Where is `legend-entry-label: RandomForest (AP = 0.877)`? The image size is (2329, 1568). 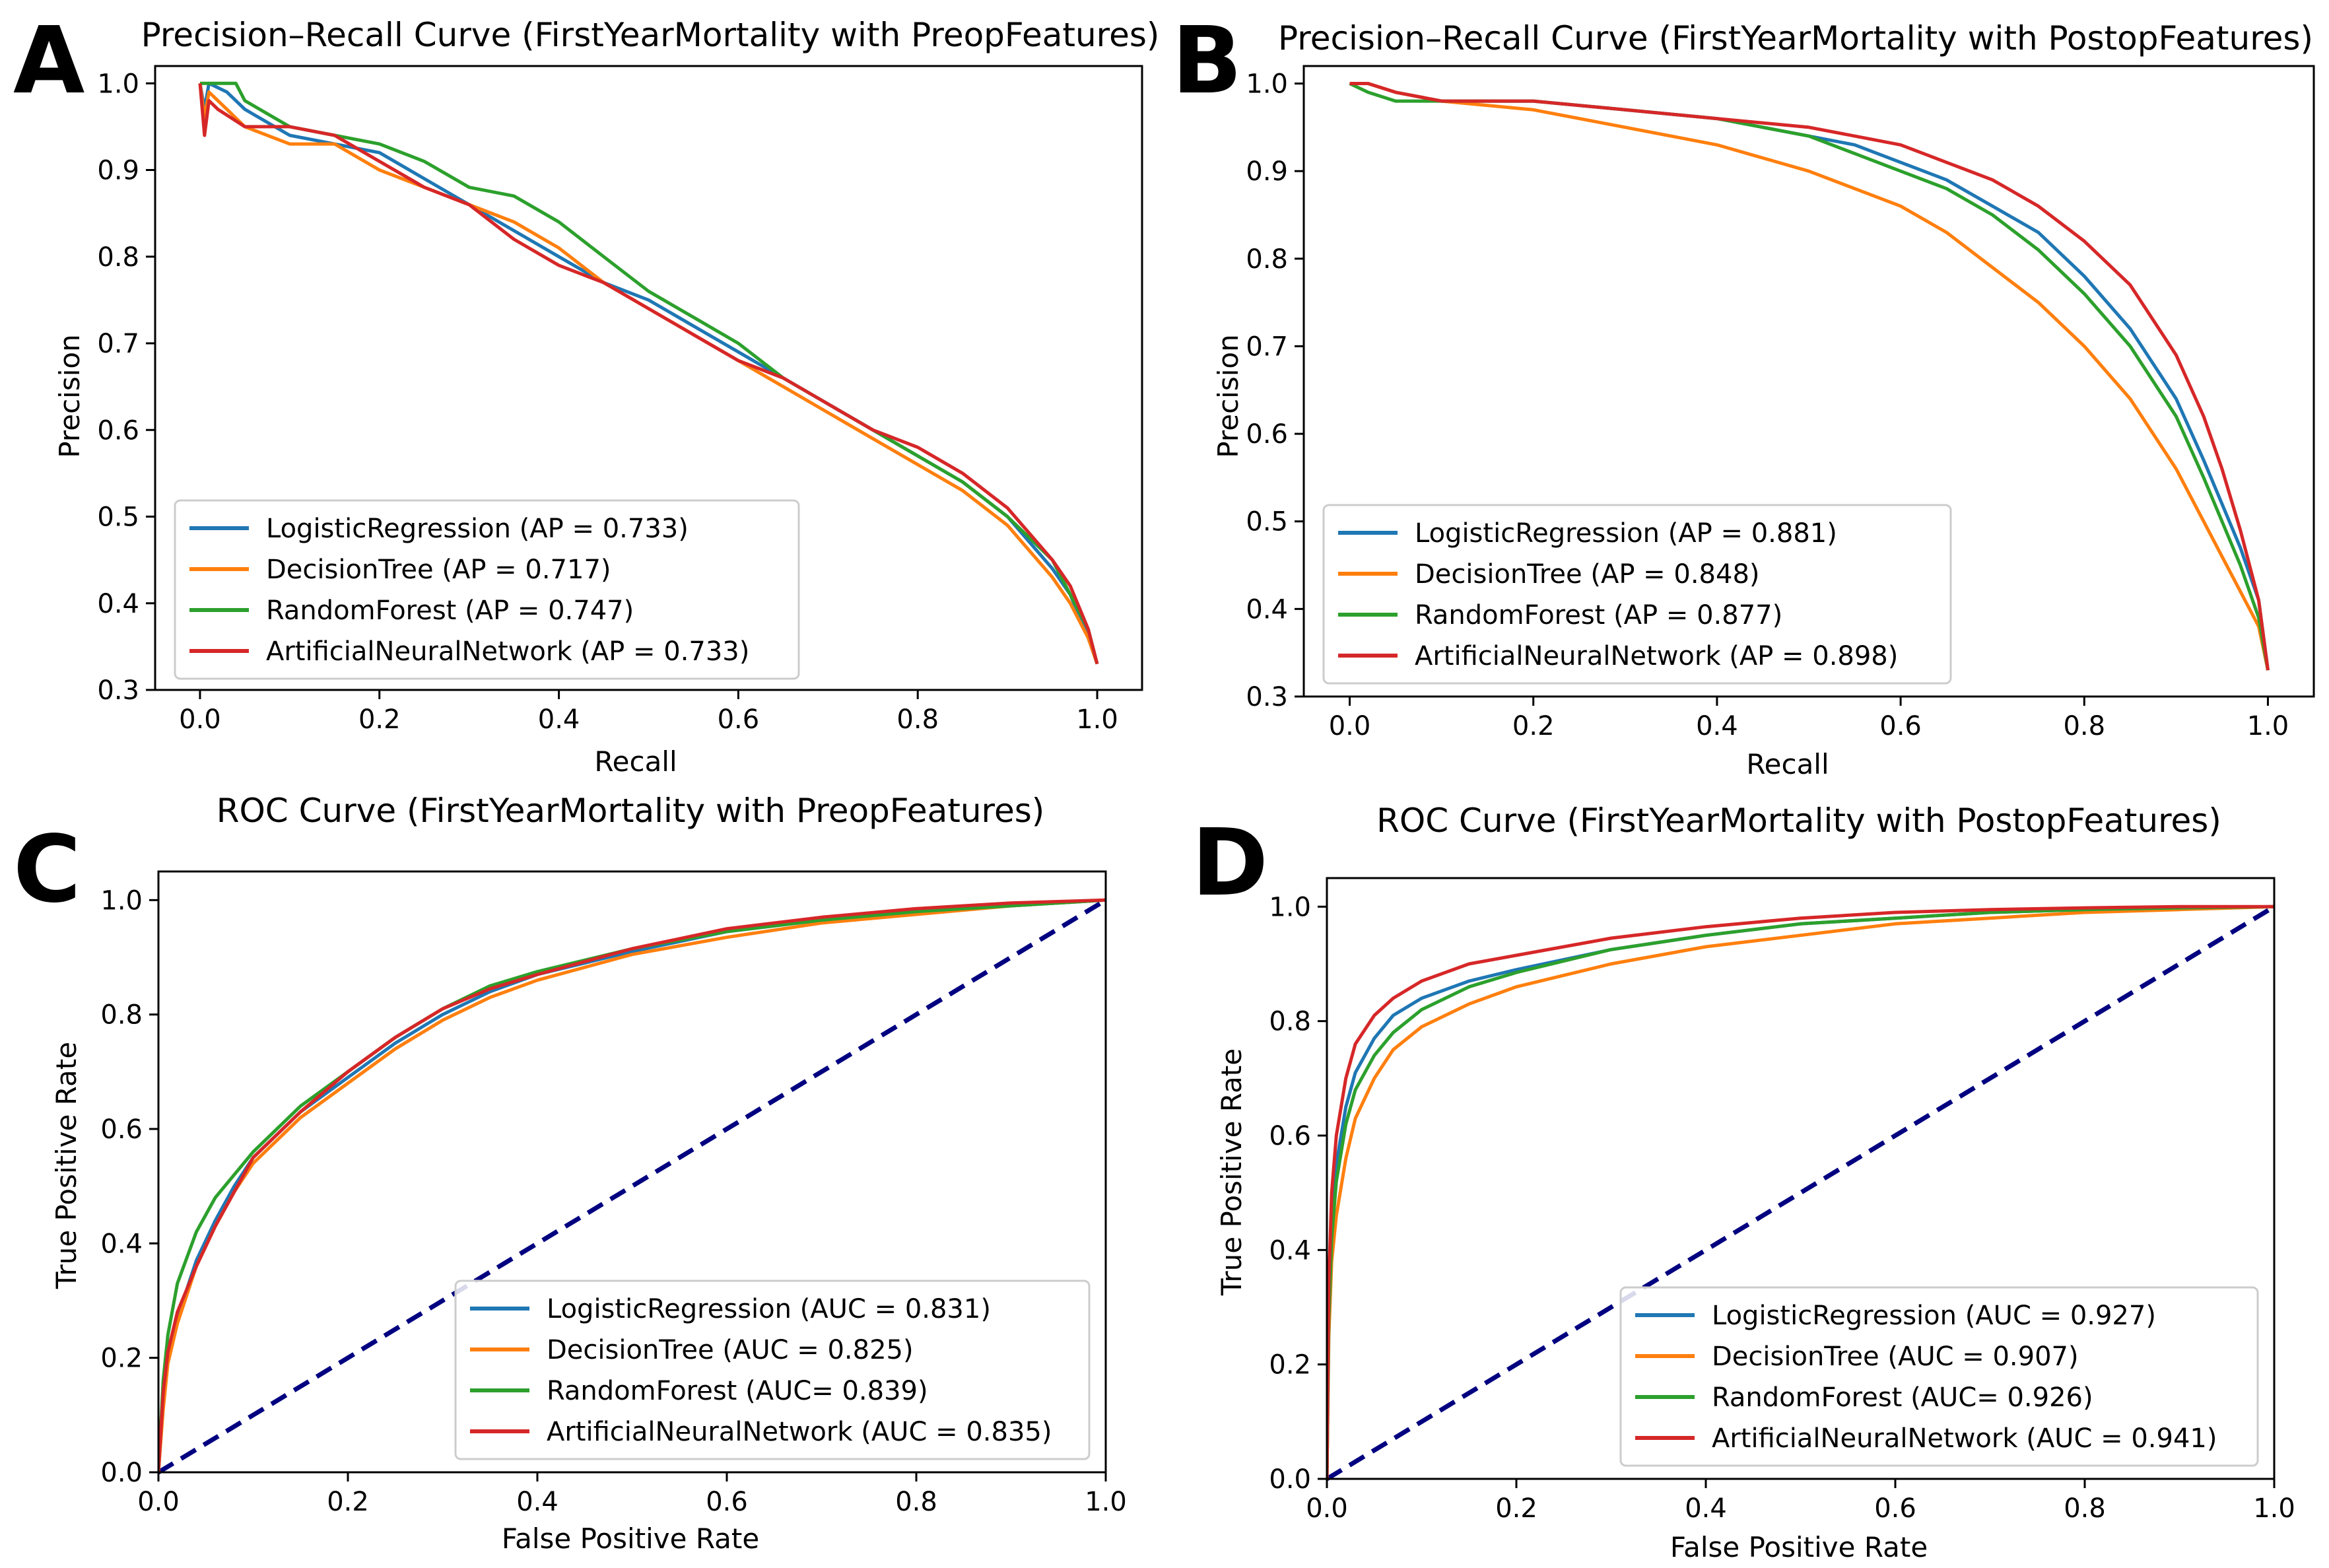 legend-entry-label: RandomForest (AP = 0.877) is located at coordinates (1598, 615).